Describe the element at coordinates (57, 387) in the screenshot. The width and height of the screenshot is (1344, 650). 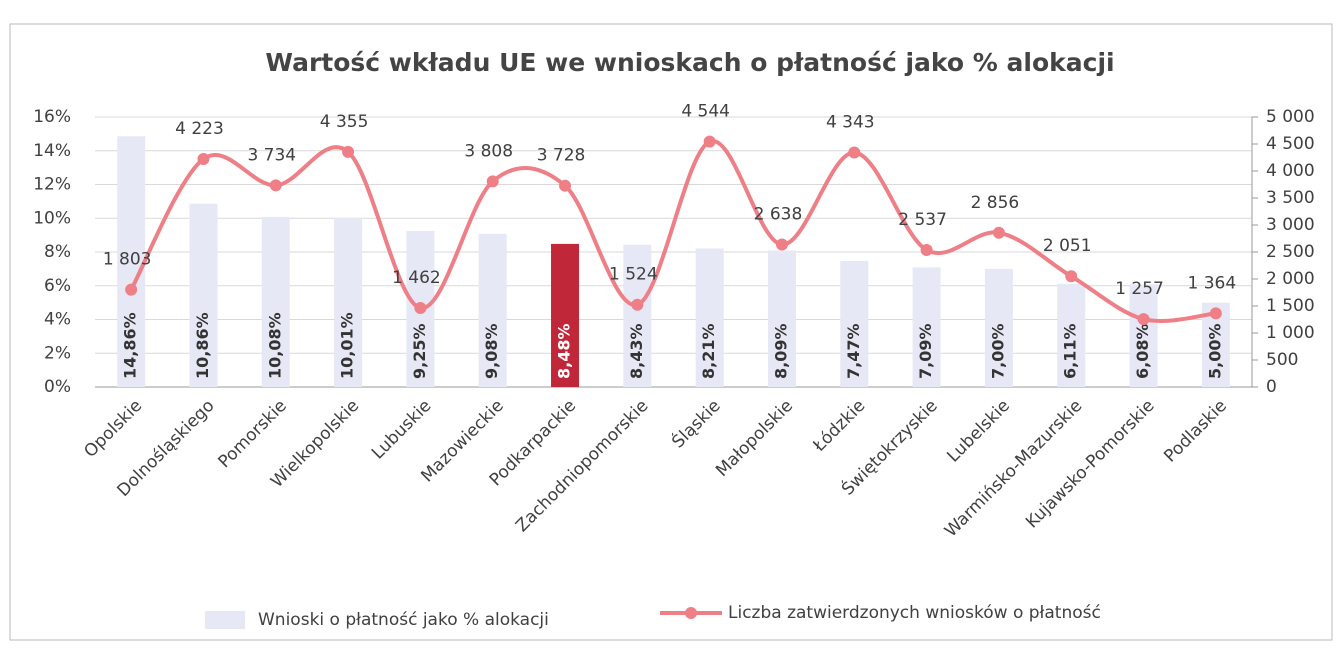
I see `y-tick-label: 0%` at that location.